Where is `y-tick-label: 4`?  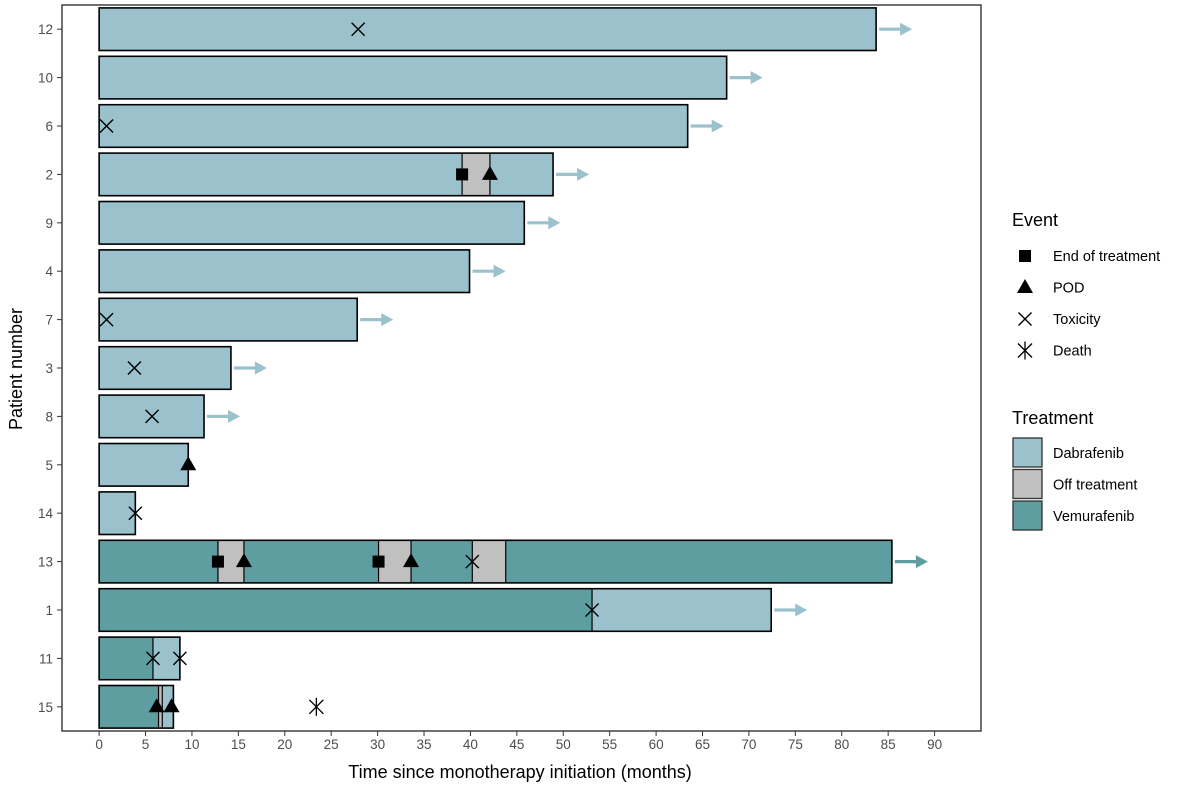 y-tick-label: 4 is located at coordinates (49, 271).